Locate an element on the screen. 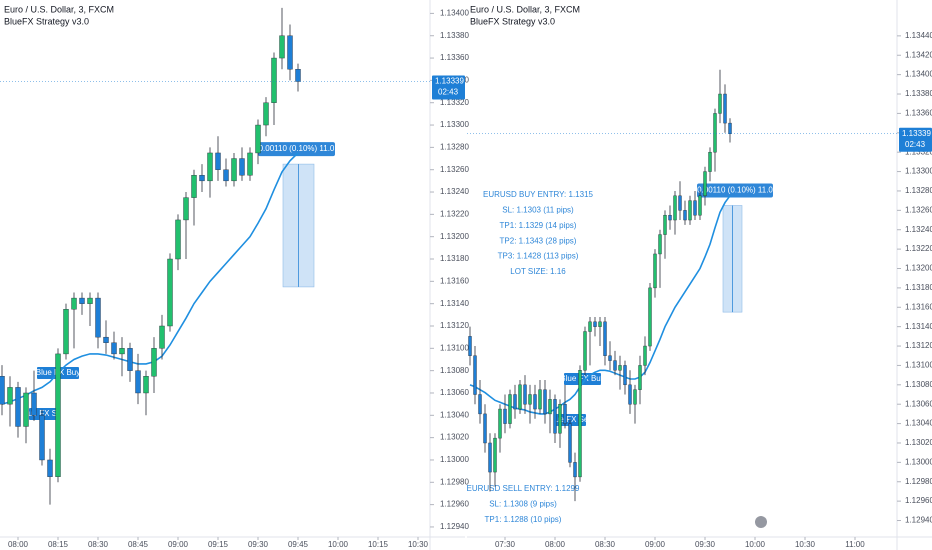 The height and width of the screenshot is (550, 932). x-tick-label: 10:15 is located at coordinates (378, 544).